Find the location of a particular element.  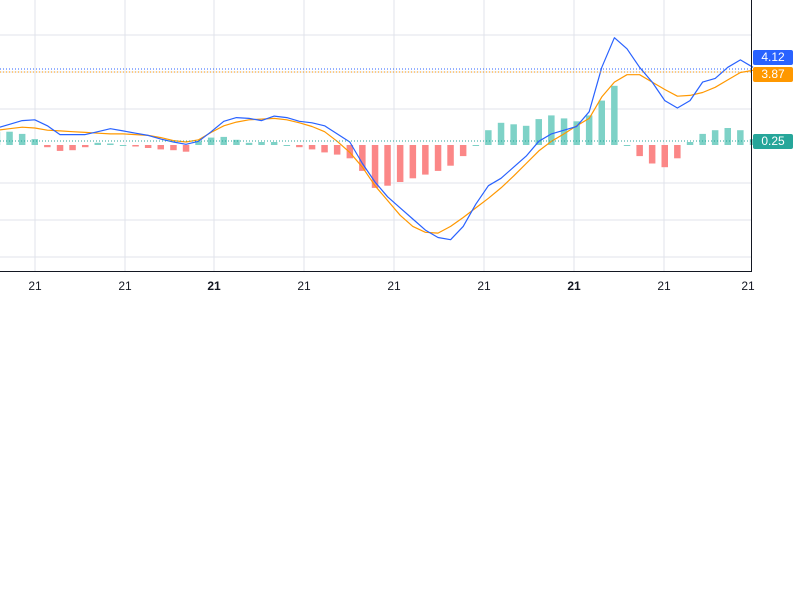

macd-value-badge: 4.12 is located at coordinates (773, 57).